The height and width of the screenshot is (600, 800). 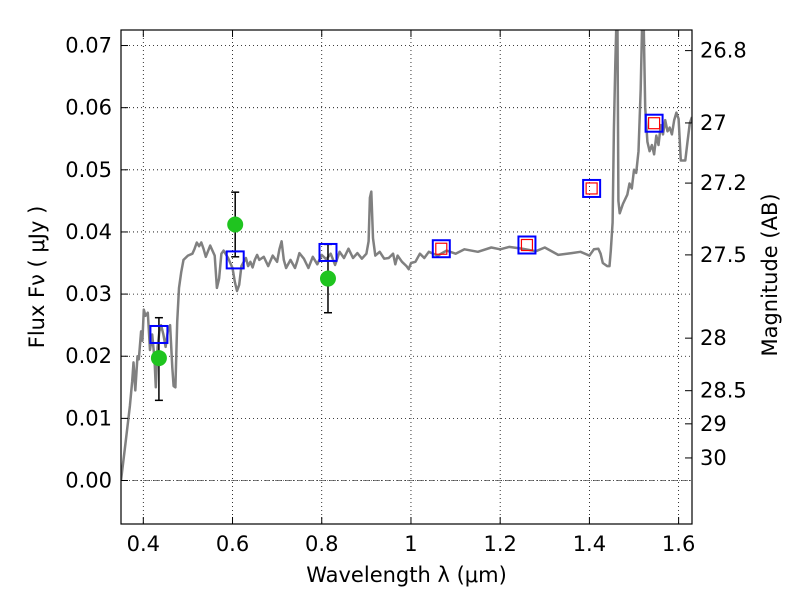 I want to click on y-tick-label: 0.00, so click(x=88, y=481).